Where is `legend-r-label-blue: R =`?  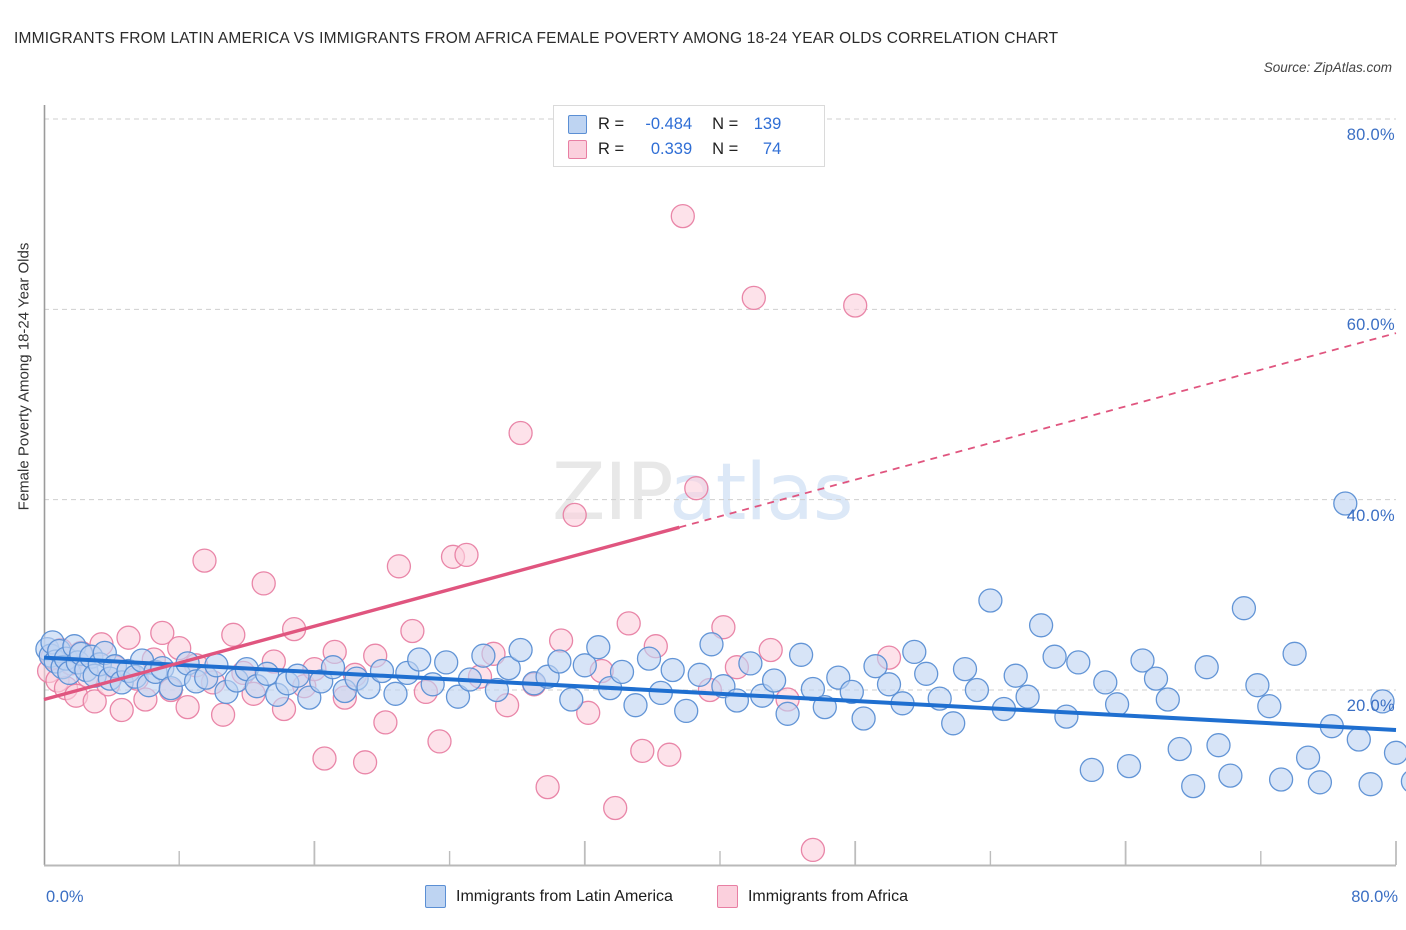
legend-r-label-blue: R = is located at coordinates (611, 124).